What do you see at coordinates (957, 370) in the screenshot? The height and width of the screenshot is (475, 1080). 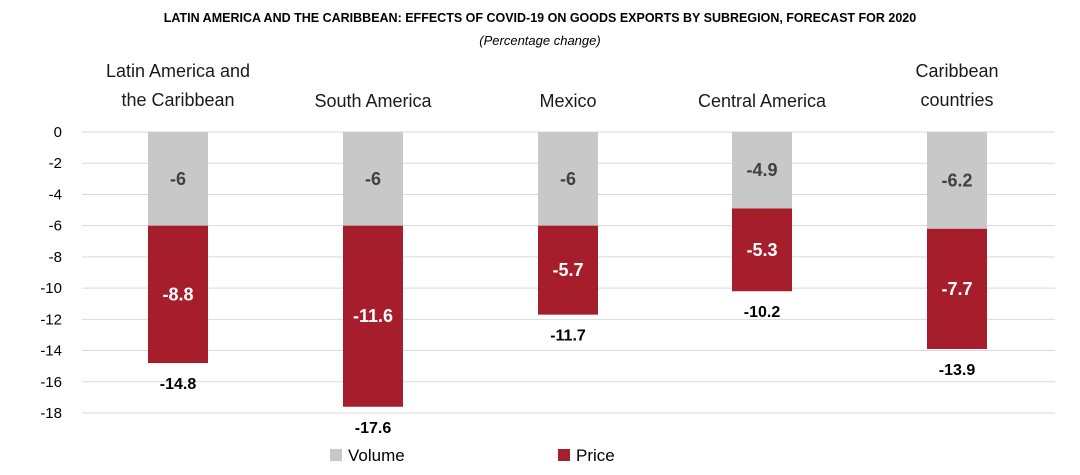 I see `total-label: -13.9` at bounding box center [957, 370].